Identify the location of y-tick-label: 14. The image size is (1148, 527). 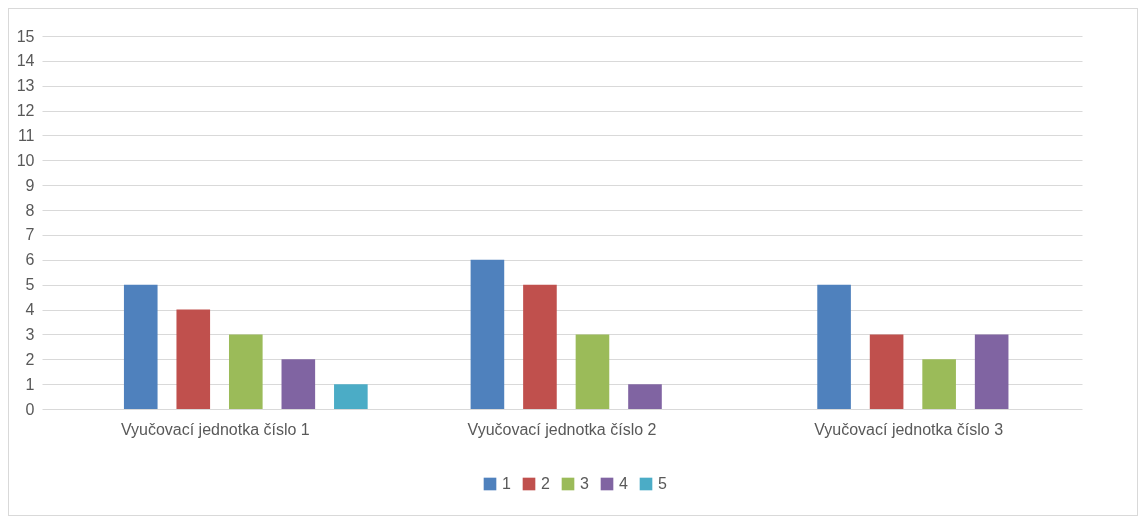
(25, 61).